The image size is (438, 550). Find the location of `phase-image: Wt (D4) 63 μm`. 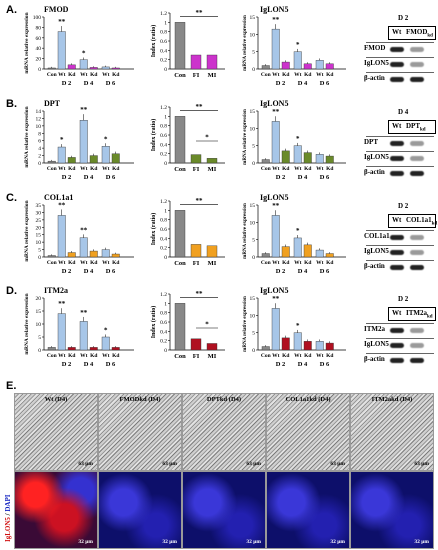

phase-image: Wt (D4) 63 μm is located at coordinates (56, 432).